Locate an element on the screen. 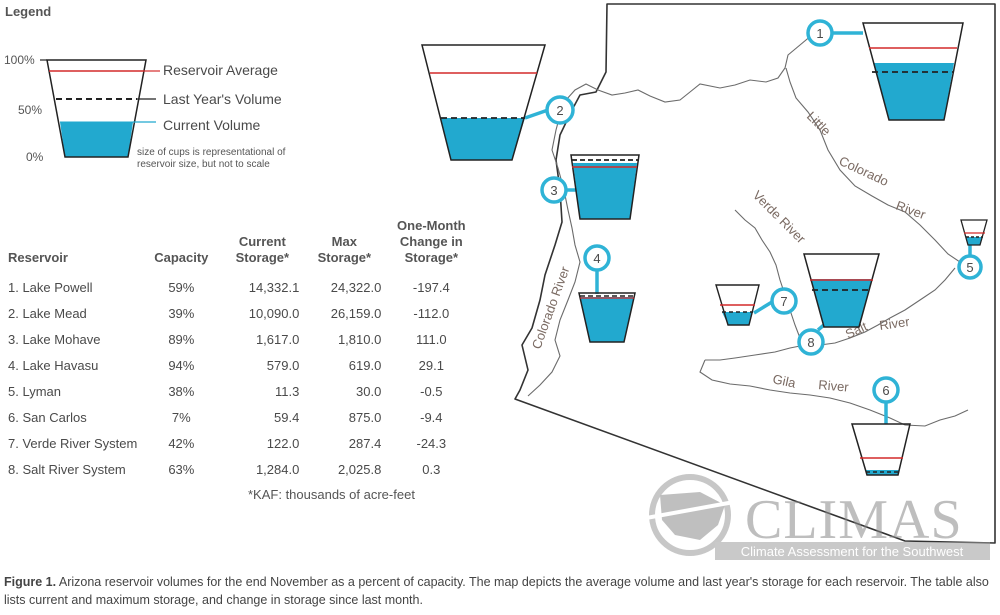 Image resolution: width=1000 pixels, height=615 pixels. cell-name: 6. San Carlos is located at coordinates (47, 417).